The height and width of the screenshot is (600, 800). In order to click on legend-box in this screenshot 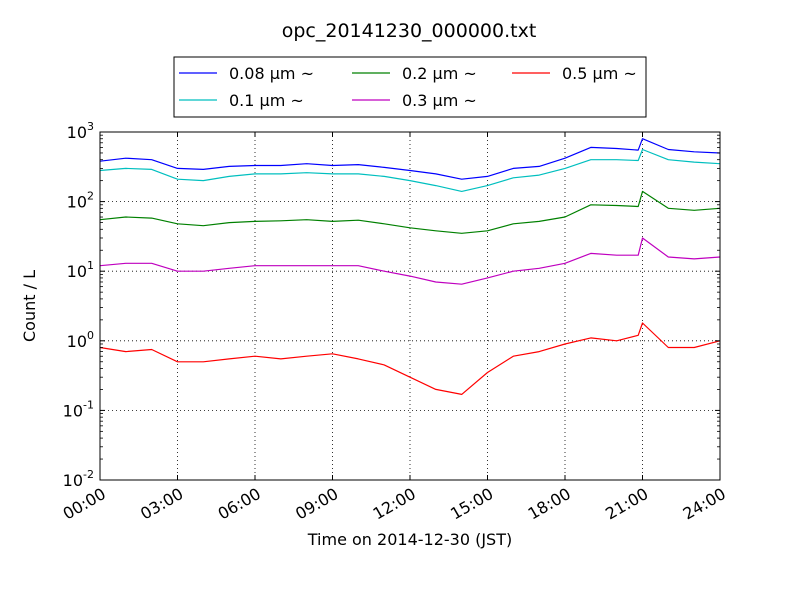, I will do `click(410, 87)`.